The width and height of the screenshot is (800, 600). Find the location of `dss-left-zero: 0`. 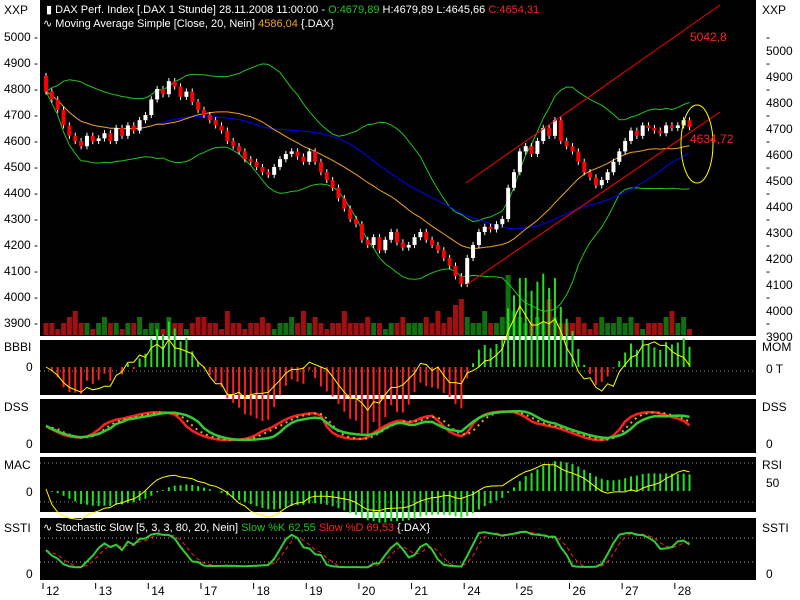

dss-left-zero: 0 is located at coordinates (29, 444).